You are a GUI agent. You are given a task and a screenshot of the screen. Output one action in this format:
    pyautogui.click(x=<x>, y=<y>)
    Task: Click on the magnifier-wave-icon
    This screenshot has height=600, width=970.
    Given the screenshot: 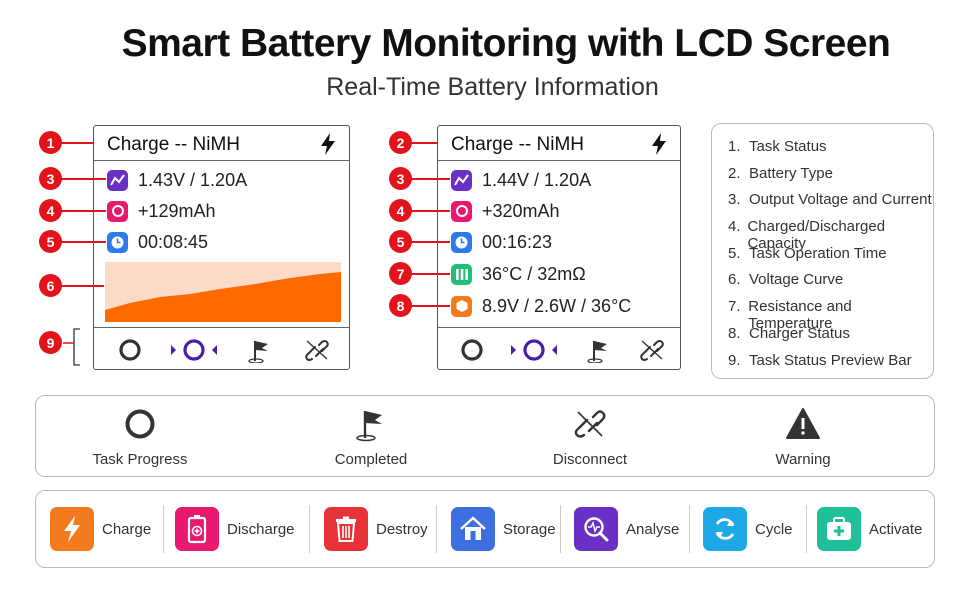 What is the action you would take?
    pyautogui.click(x=596, y=529)
    